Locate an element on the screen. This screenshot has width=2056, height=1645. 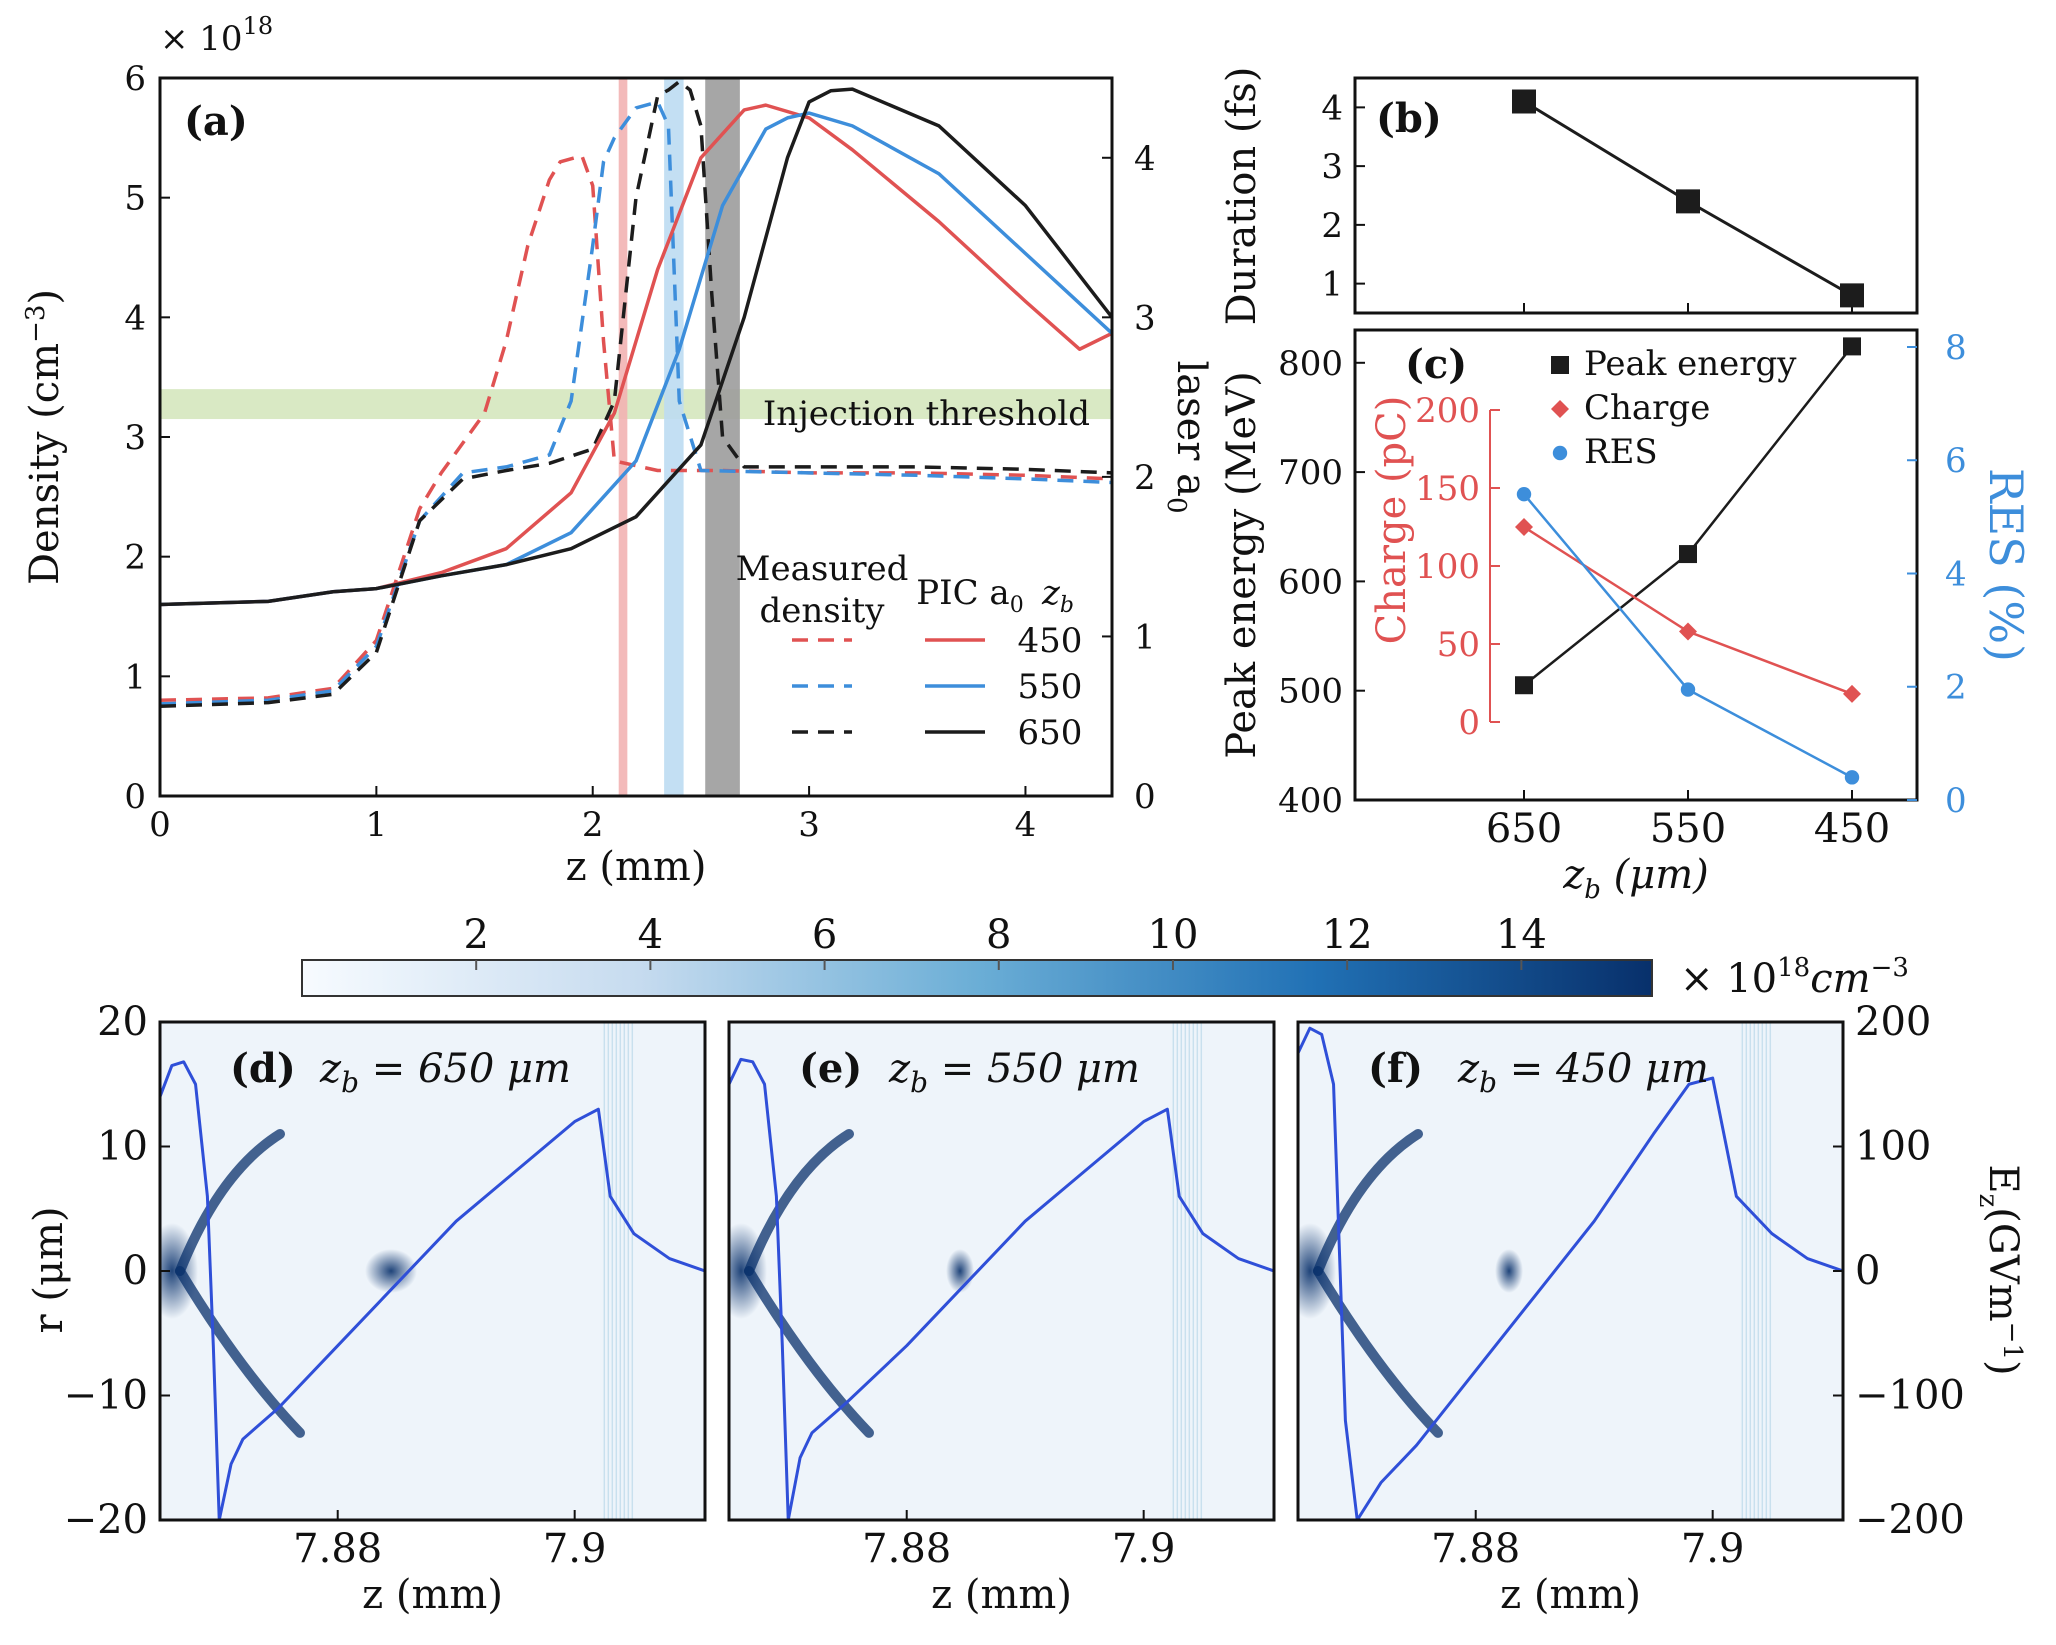
panel-c-y2tick-label: 2 is located at coordinates (1956, 688).